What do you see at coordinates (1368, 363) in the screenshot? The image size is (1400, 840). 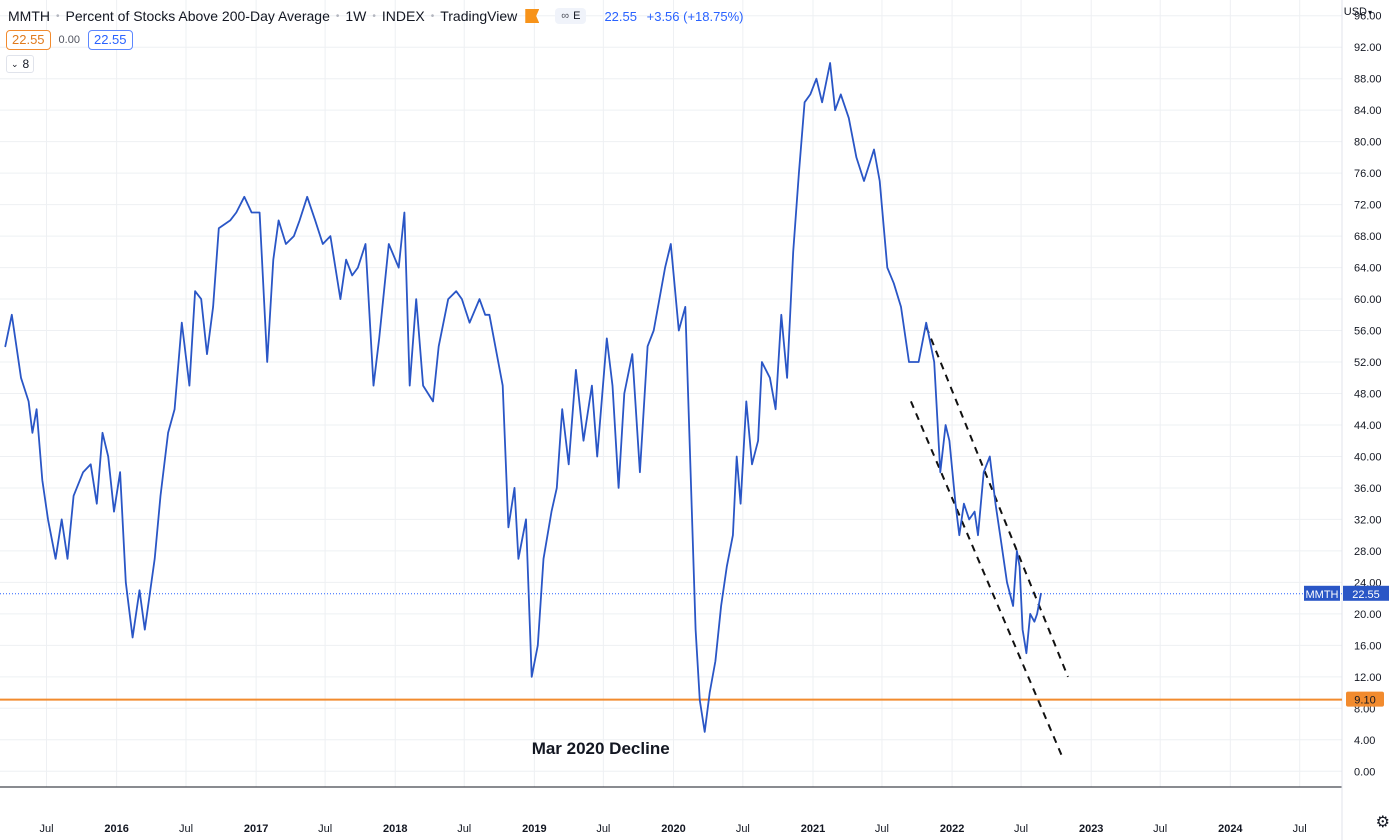 I see `y-tick-label: 52.00` at bounding box center [1368, 363].